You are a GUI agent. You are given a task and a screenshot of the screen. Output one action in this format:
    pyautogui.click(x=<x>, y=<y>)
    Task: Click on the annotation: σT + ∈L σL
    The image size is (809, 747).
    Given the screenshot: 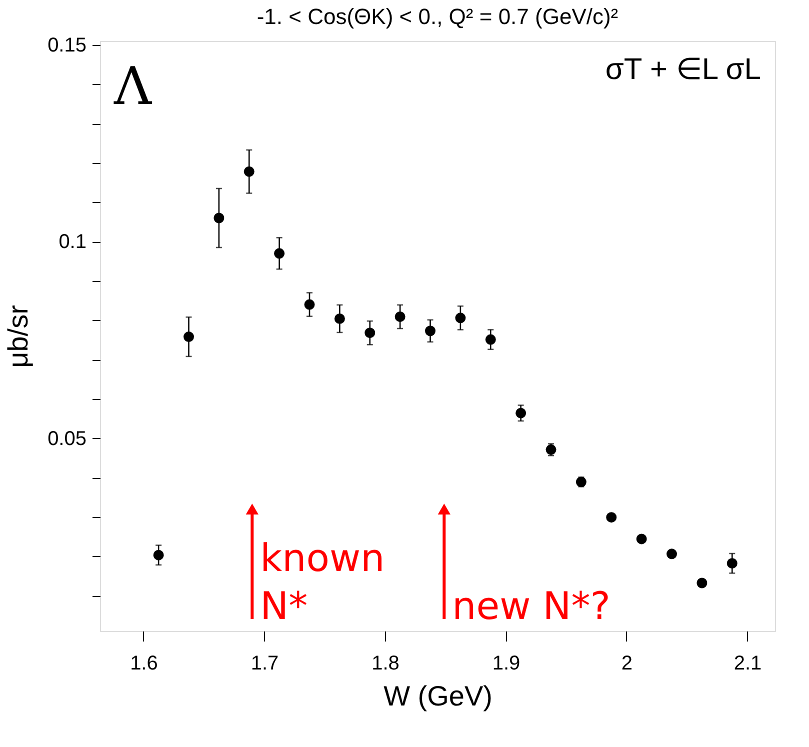 What is the action you would take?
    pyautogui.click(x=683, y=69)
    